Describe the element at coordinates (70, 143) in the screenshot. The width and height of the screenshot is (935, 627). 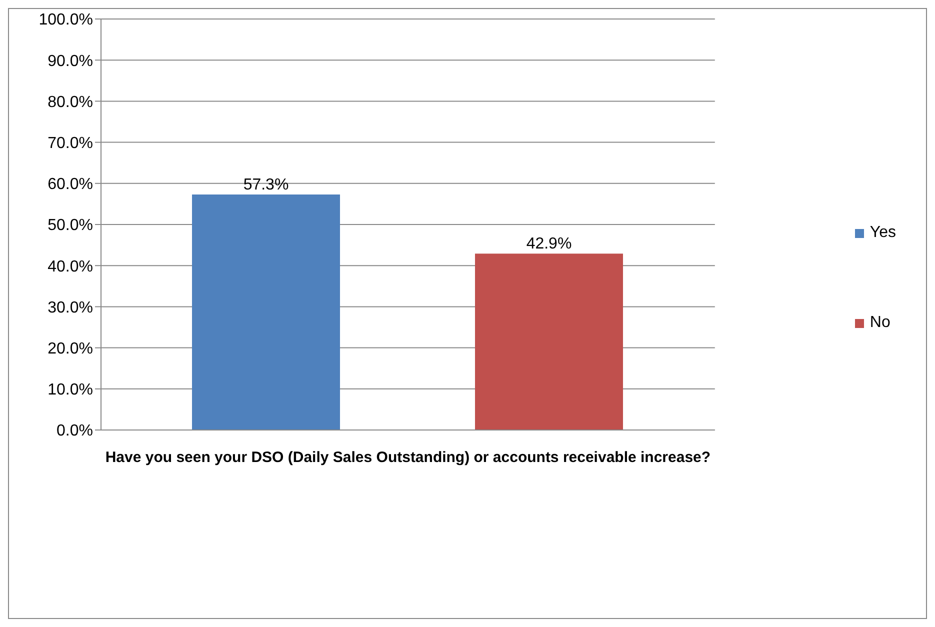
I see `y-tick-label: 70.0%` at that location.